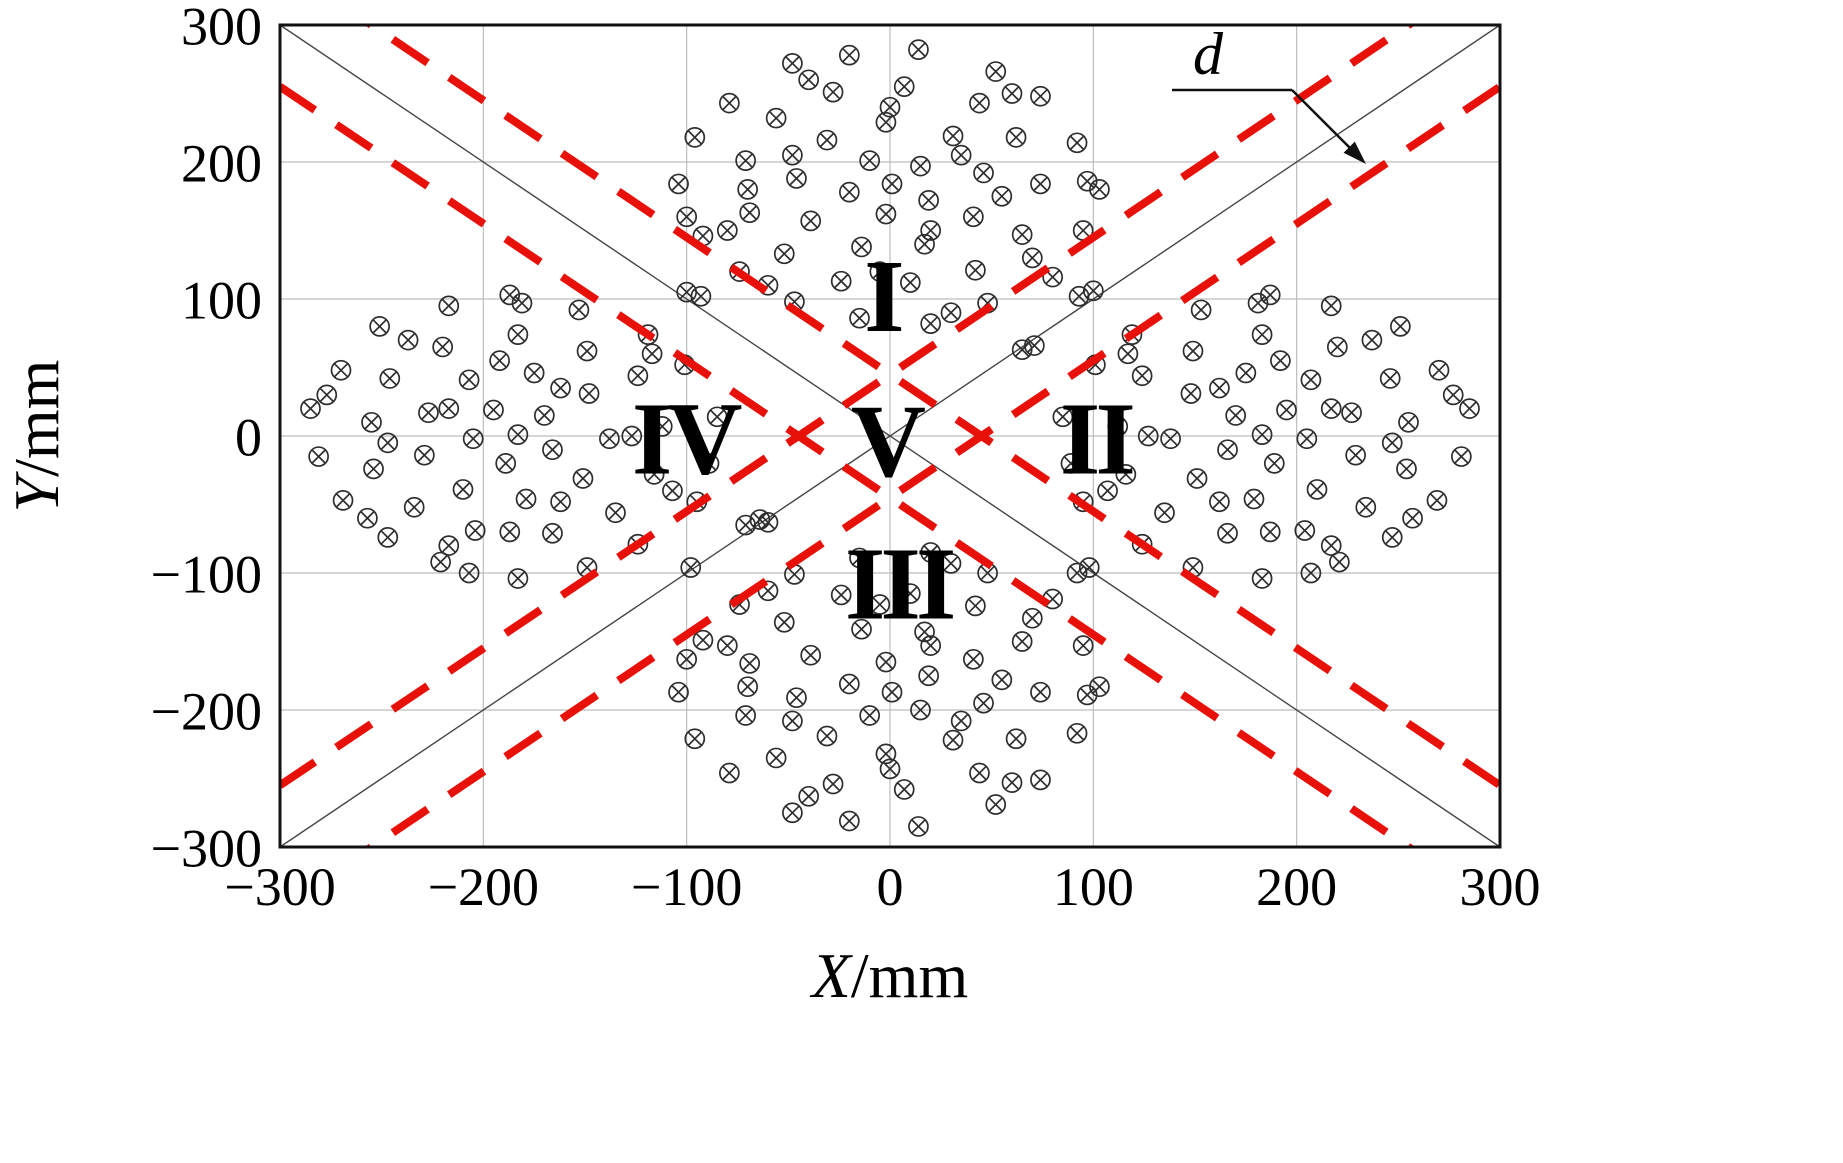 The image size is (1843, 1163). I want to click on y-tick-label: −300, so click(206, 848).